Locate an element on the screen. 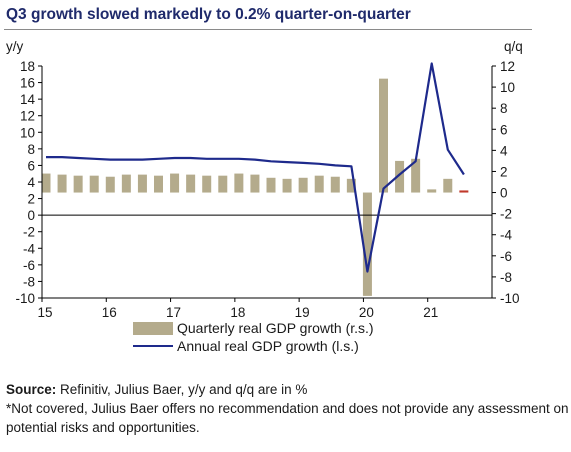 The image size is (571, 452). left-tick-label-11: -4 is located at coordinates (29, 248).